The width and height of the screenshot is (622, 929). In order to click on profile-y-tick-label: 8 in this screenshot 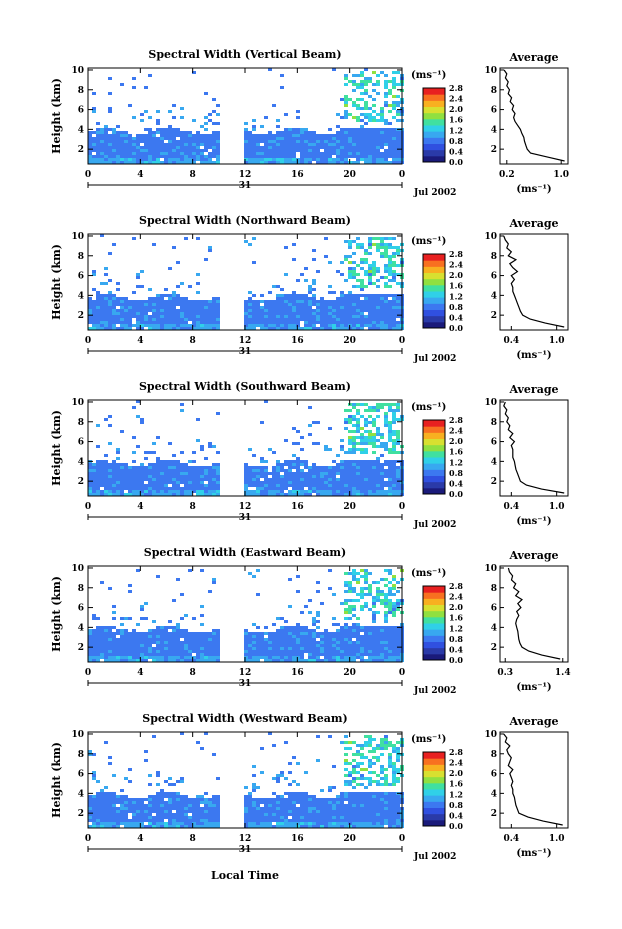, I will do `click(494, 91)`.